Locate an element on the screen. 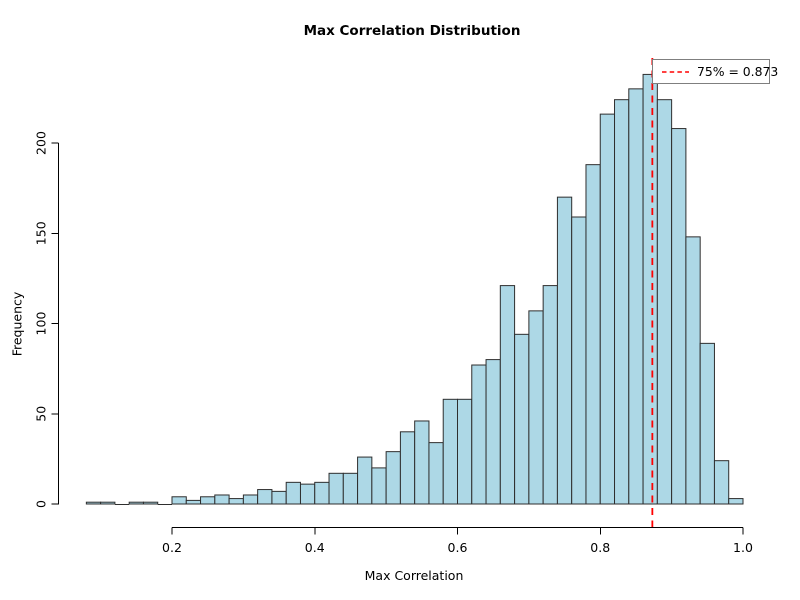 This screenshot has height=600, width=800. x-axis-tick-label: 0.4 is located at coordinates (315, 547).